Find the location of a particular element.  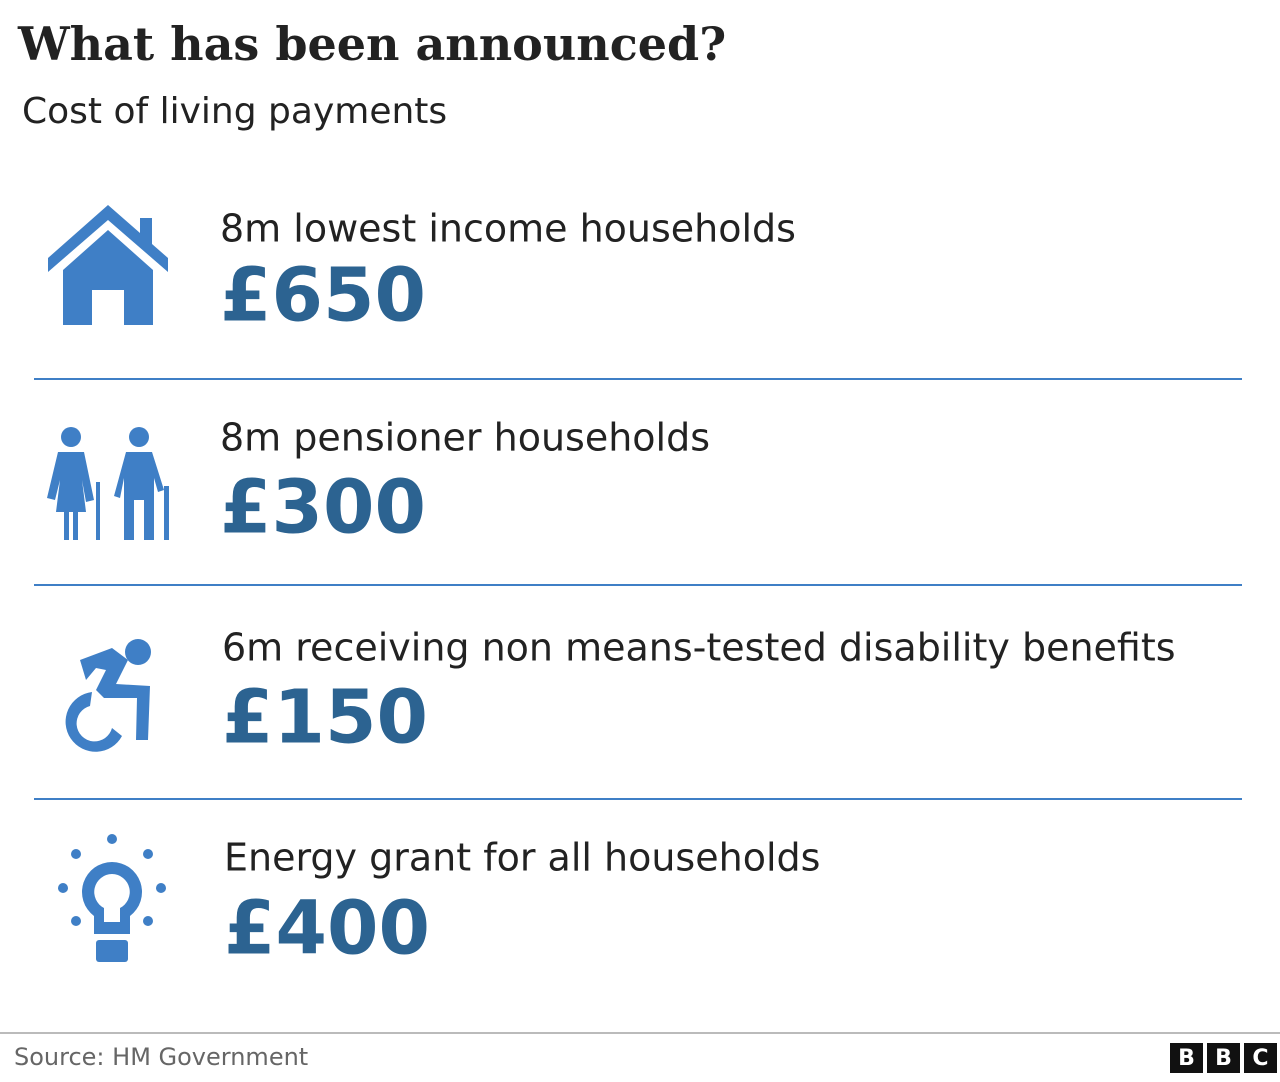

item-amount: £400 is located at coordinates (327, 929).